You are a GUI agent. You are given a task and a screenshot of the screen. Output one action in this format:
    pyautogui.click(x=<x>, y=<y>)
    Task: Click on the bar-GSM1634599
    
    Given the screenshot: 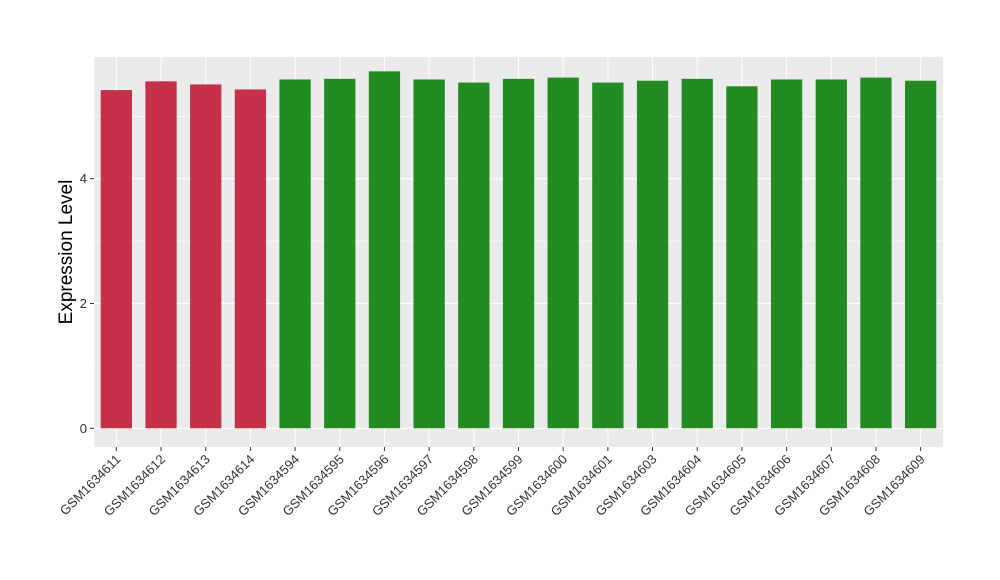 What is the action you would take?
    pyautogui.click(x=518, y=253)
    